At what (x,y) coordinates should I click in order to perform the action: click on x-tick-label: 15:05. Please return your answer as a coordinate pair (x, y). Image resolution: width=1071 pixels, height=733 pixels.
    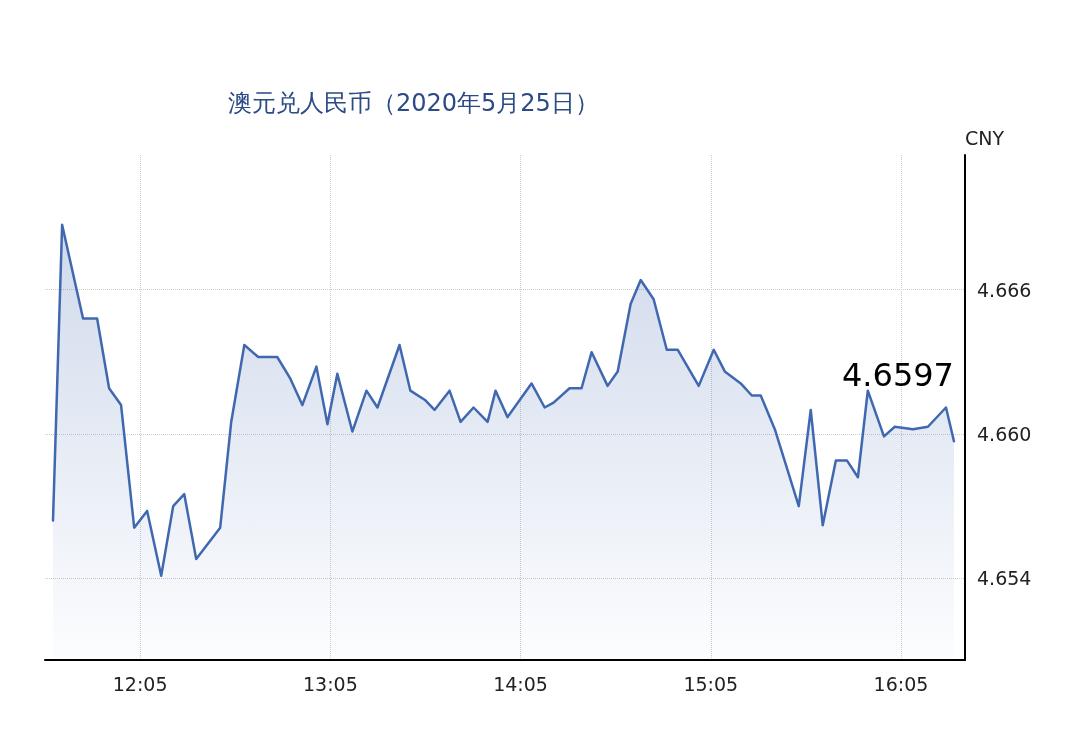
    Looking at the image, I should click on (711, 683).